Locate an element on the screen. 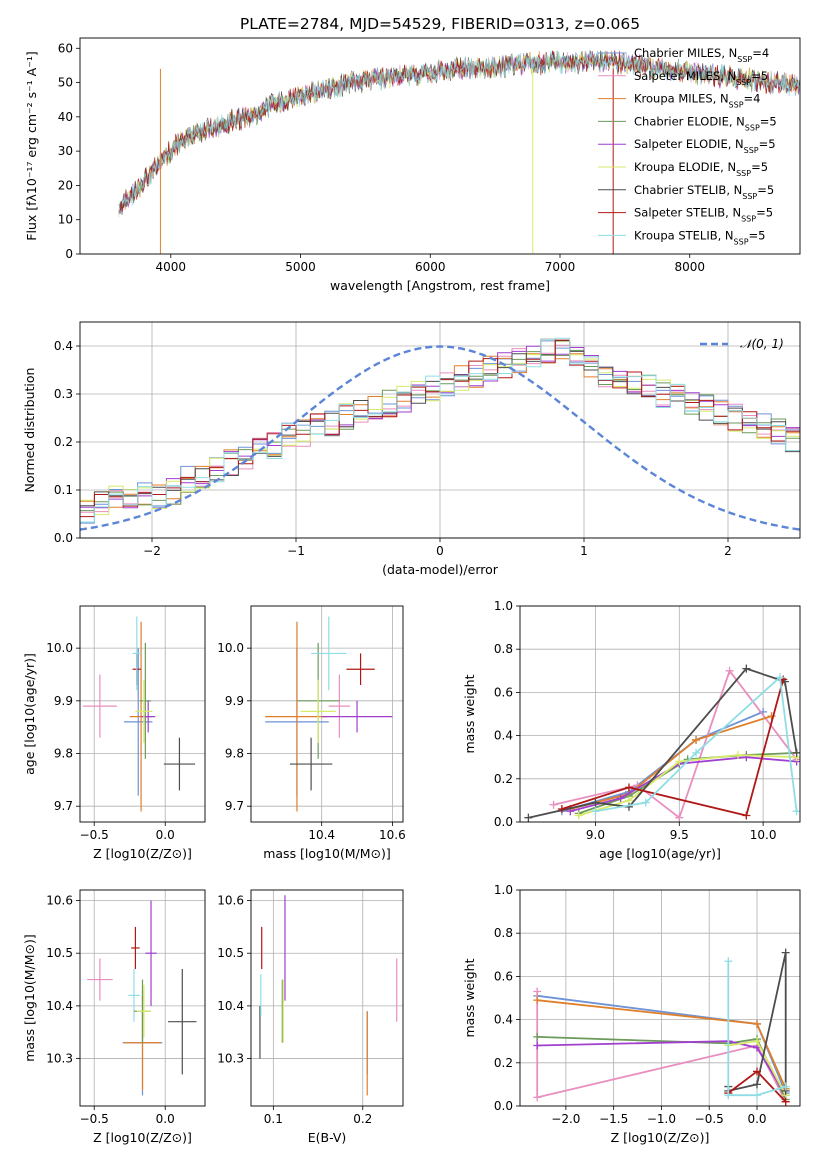  legend-entry: Chabrier STELIB, NSSP=5 is located at coordinates (704, 192).